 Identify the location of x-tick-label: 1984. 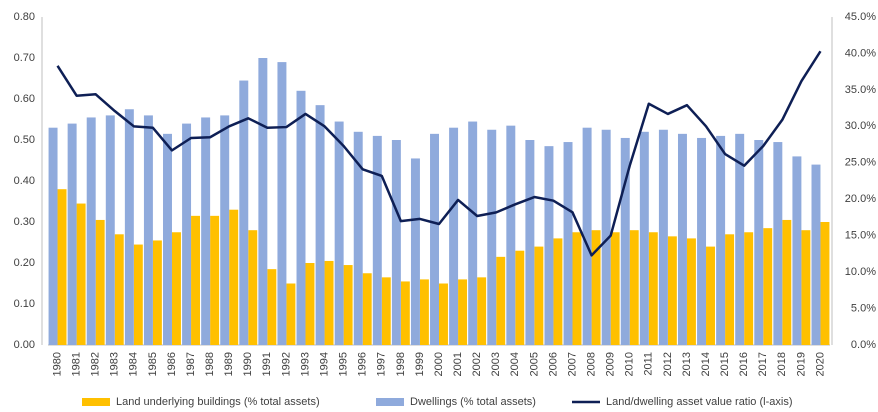
(134, 364).